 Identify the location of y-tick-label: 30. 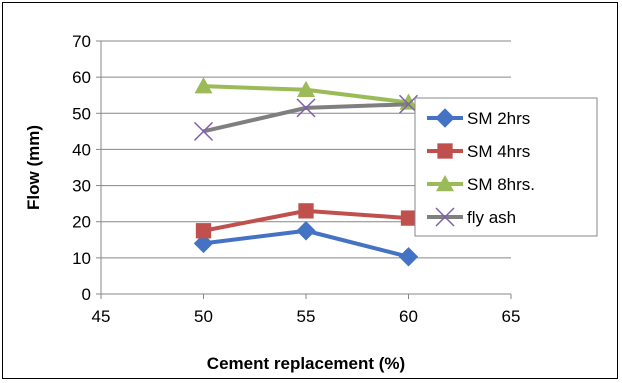
(81, 186).